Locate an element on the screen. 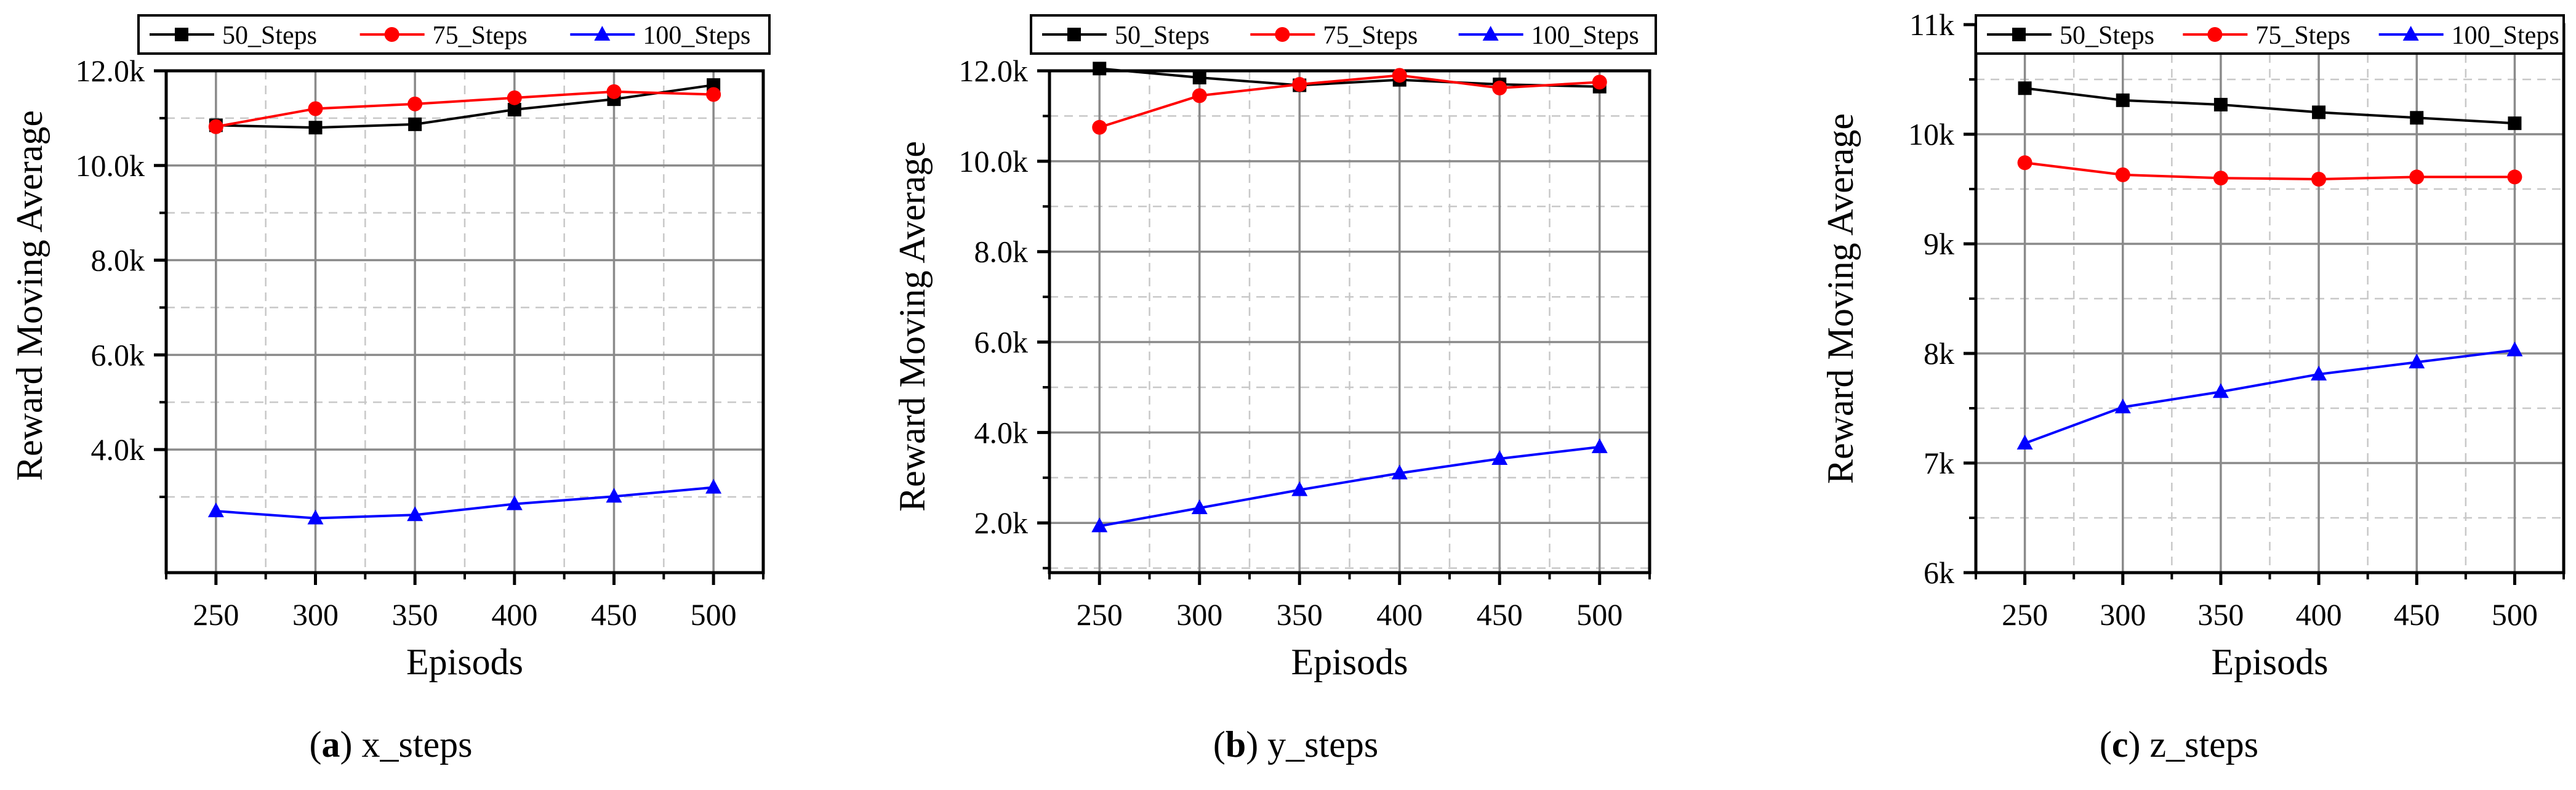 This screenshot has width=2576, height=790. caption-a-letter: a is located at coordinates (330, 744).